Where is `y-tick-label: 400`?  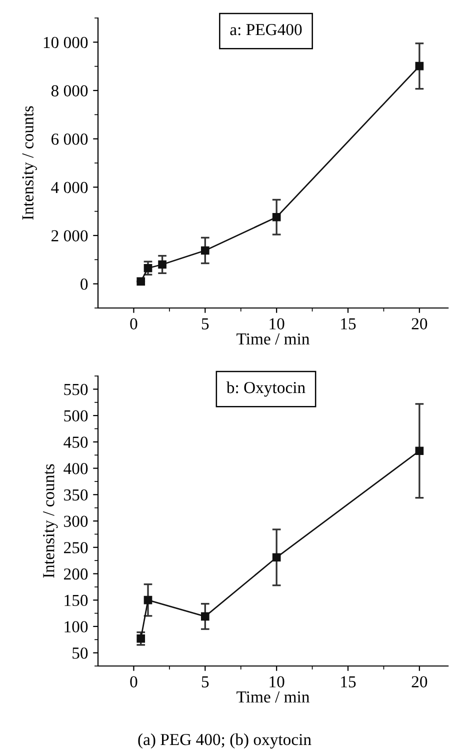 y-tick-label: 400 is located at coordinates (76, 468).